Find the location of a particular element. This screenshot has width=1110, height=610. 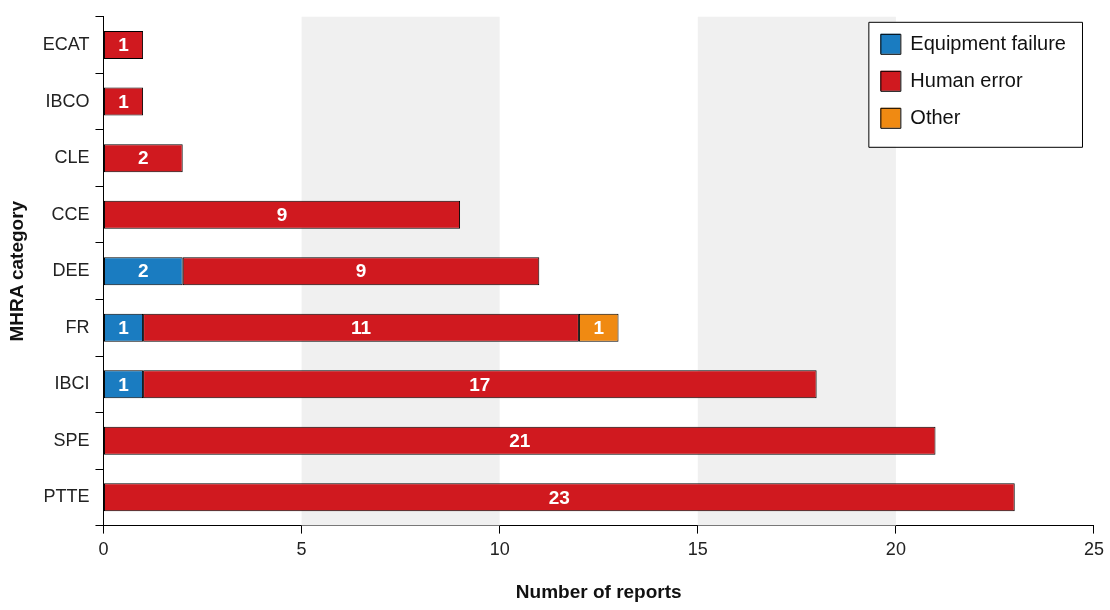

x-tick-label: 20 is located at coordinates (895, 549).